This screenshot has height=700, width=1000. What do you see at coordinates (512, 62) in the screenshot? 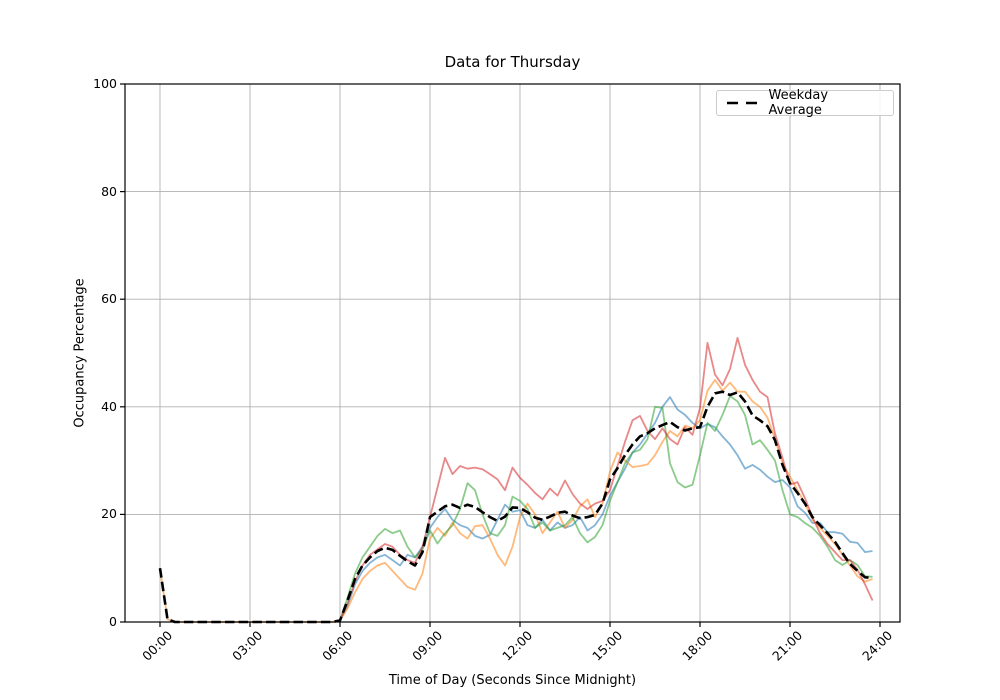
I see `chart-title: Data for Thursday` at bounding box center [512, 62].